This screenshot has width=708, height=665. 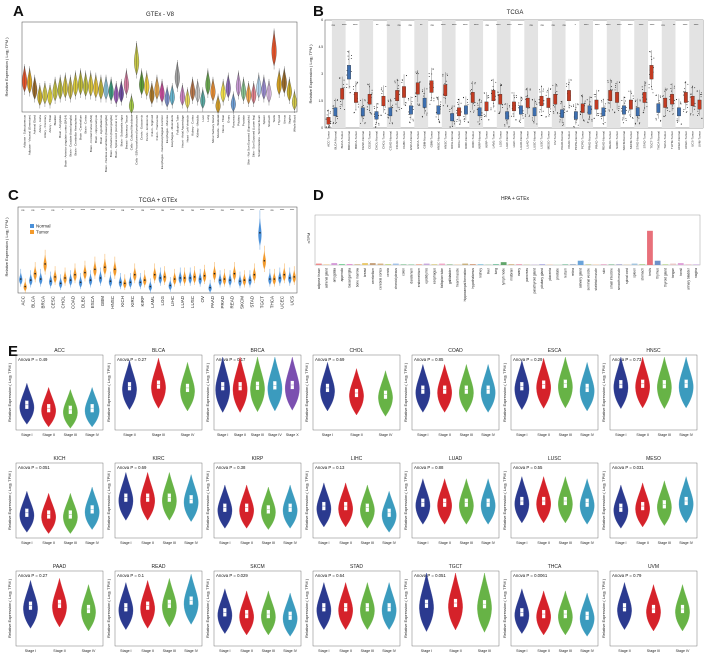 What do you see at coordinates (70, 136) in the screenshot?
I see `gtex-tick-label: Brain - Caudate (basal ganglia)` at bounding box center [70, 136].